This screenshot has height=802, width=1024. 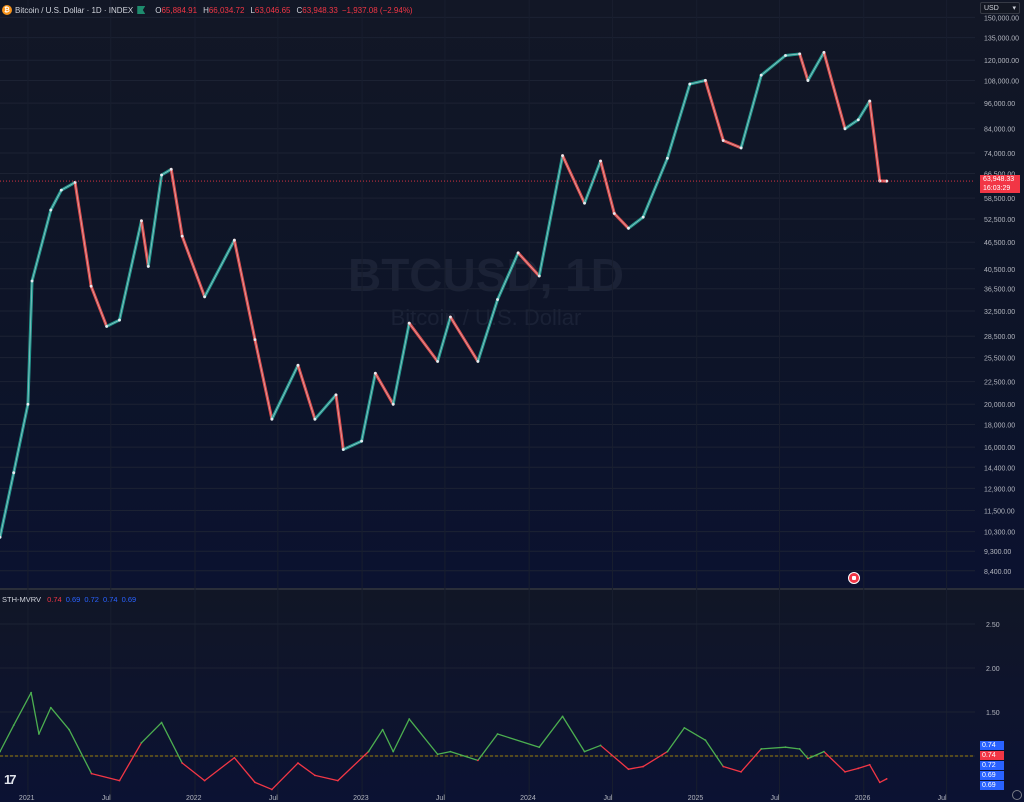 What do you see at coordinates (999, 337) in the screenshot?
I see `price-axis-label: 28,500.00` at bounding box center [999, 337].